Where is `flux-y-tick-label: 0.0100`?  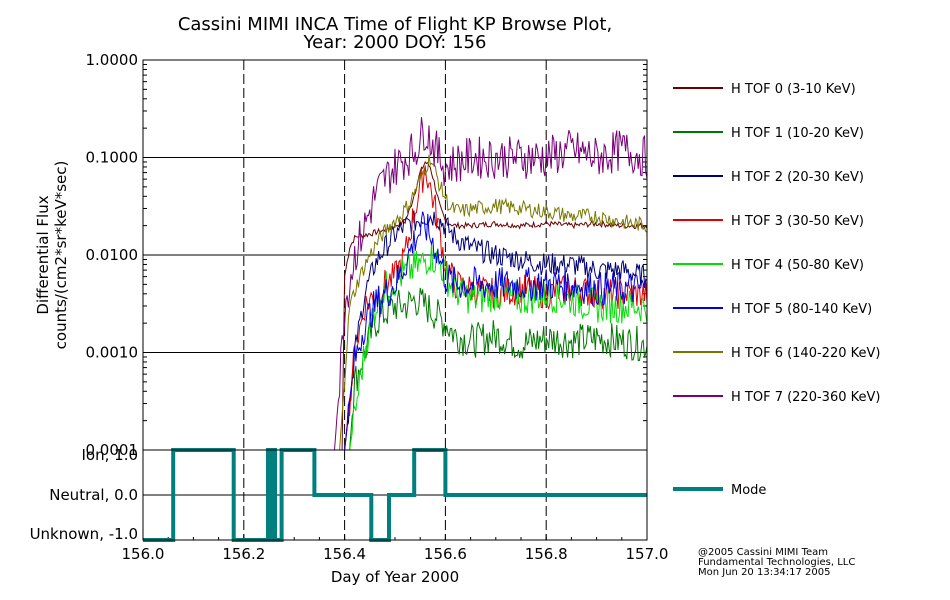
flux-y-tick-label: 0.0100 is located at coordinates (112, 255).